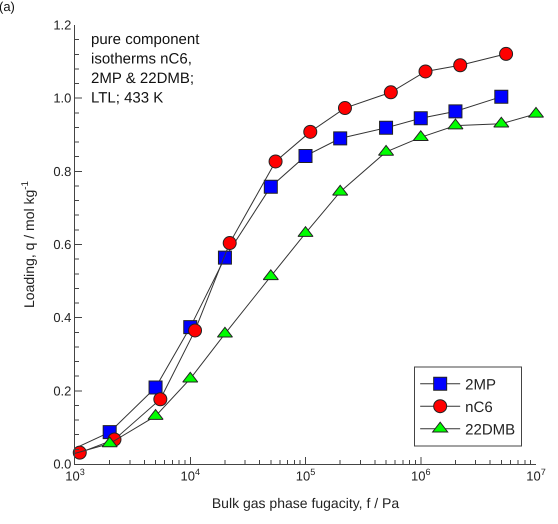 This screenshot has height=524, width=558. I want to click on legend-label: nC6, so click(479, 407).